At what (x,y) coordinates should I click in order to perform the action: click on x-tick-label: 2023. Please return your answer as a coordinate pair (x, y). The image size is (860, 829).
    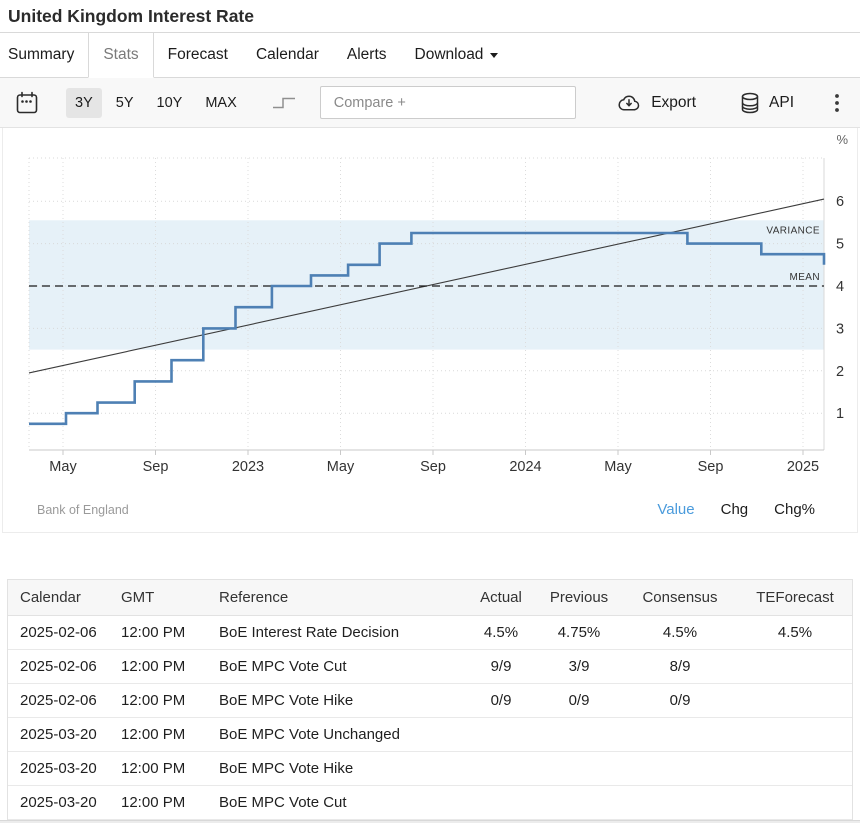
    Looking at the image, I should click on (248, 467).